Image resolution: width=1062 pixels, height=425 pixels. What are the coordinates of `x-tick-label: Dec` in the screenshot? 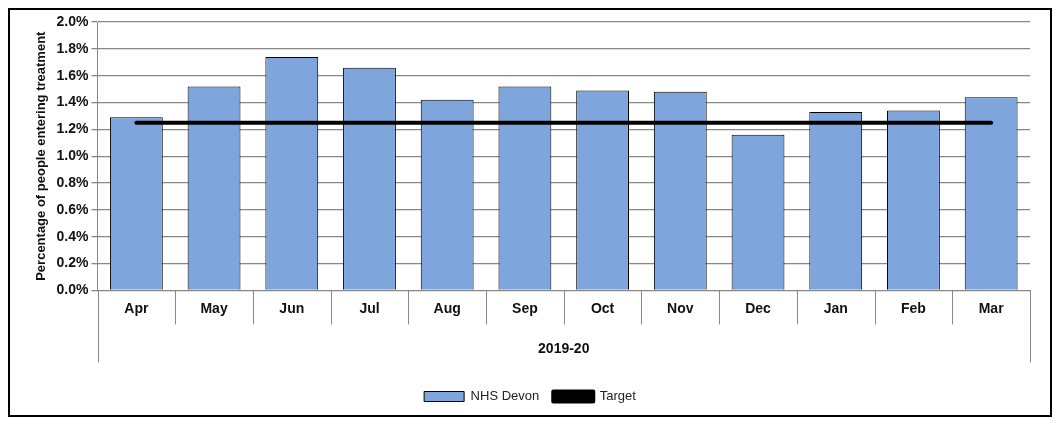 It's located at (758, 307).